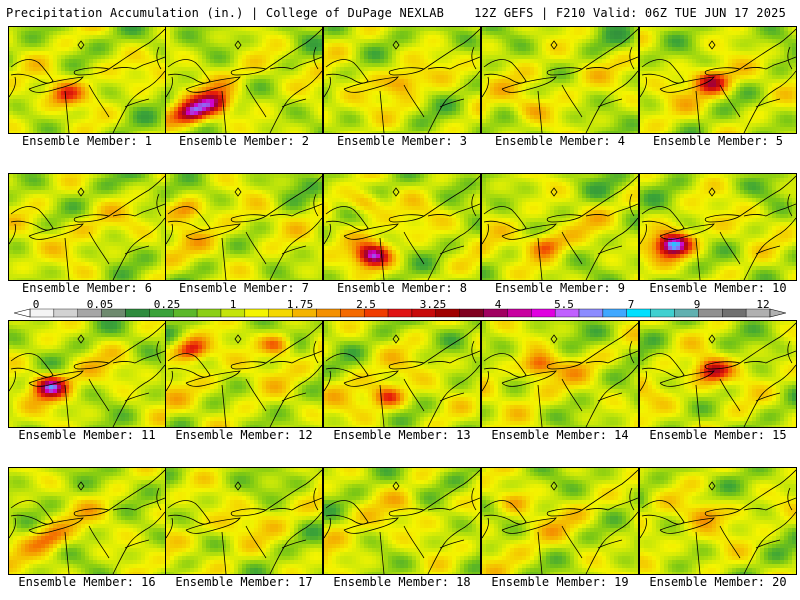 The image size is (800, 600). What do you see at coordinates (498, 304) in the screenshot?
I see `colorbar-tick-label: 4` at bounding box center [498, 304].